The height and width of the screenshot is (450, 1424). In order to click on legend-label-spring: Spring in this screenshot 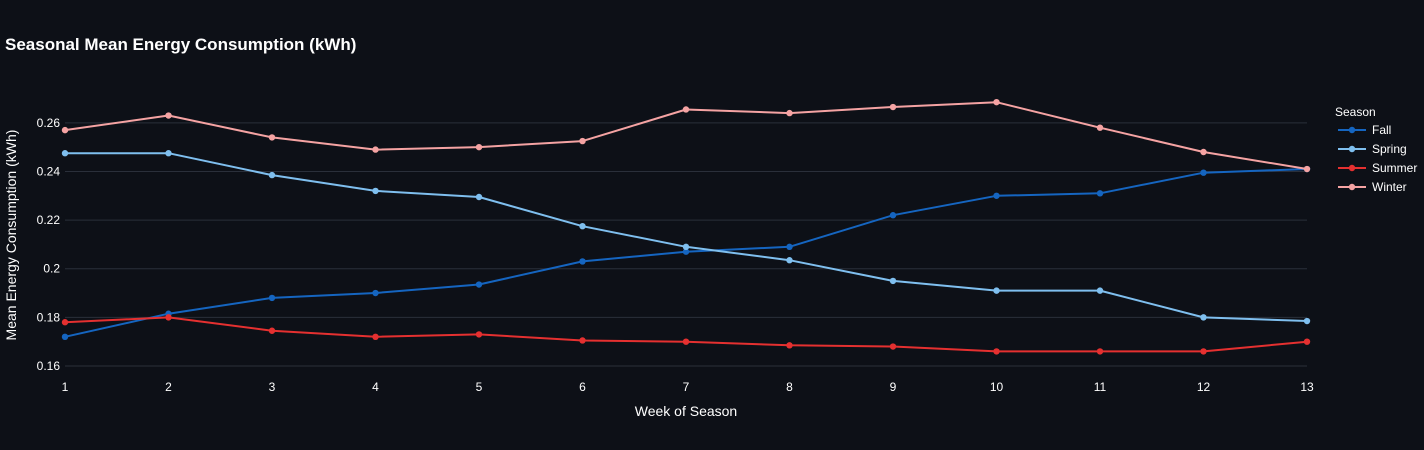, I will do `click(1389, 149)`.